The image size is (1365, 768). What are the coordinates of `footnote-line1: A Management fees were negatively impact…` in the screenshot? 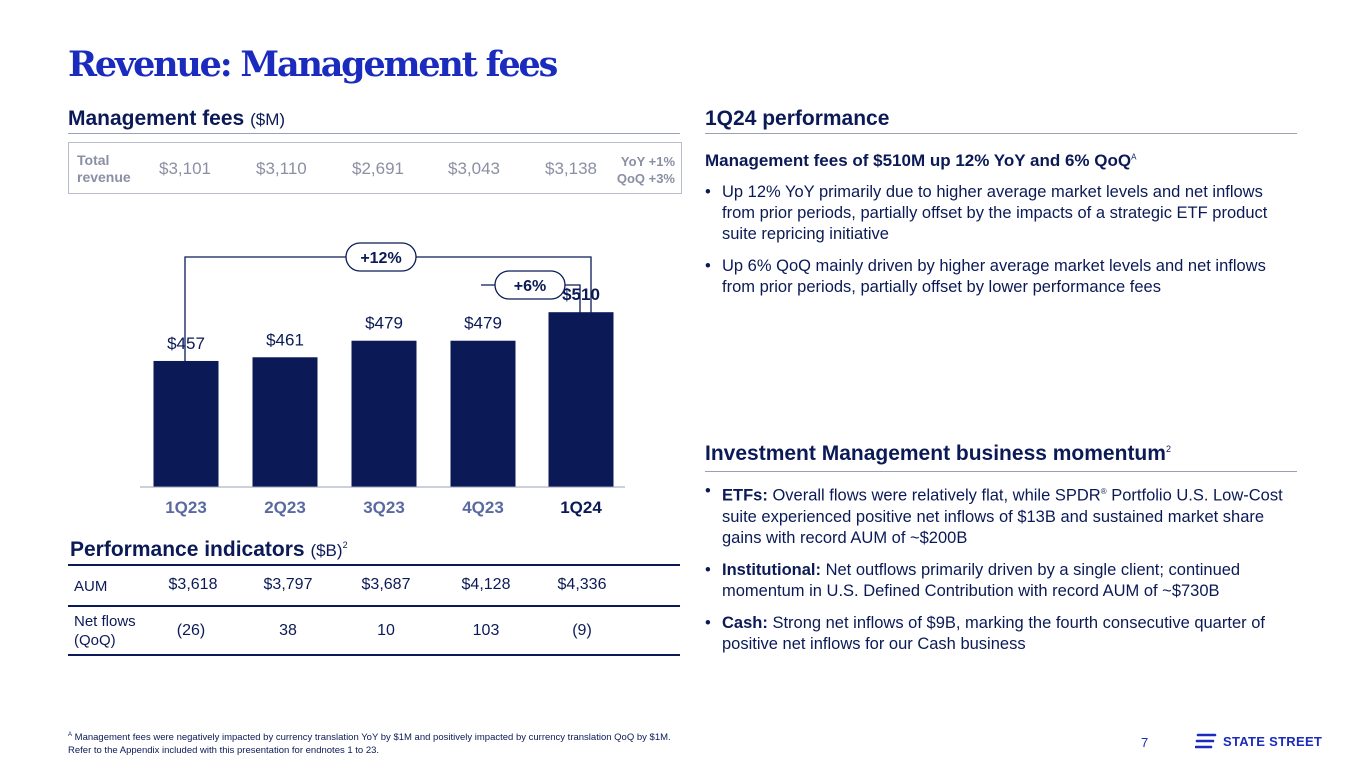 It's located at (369, 736).